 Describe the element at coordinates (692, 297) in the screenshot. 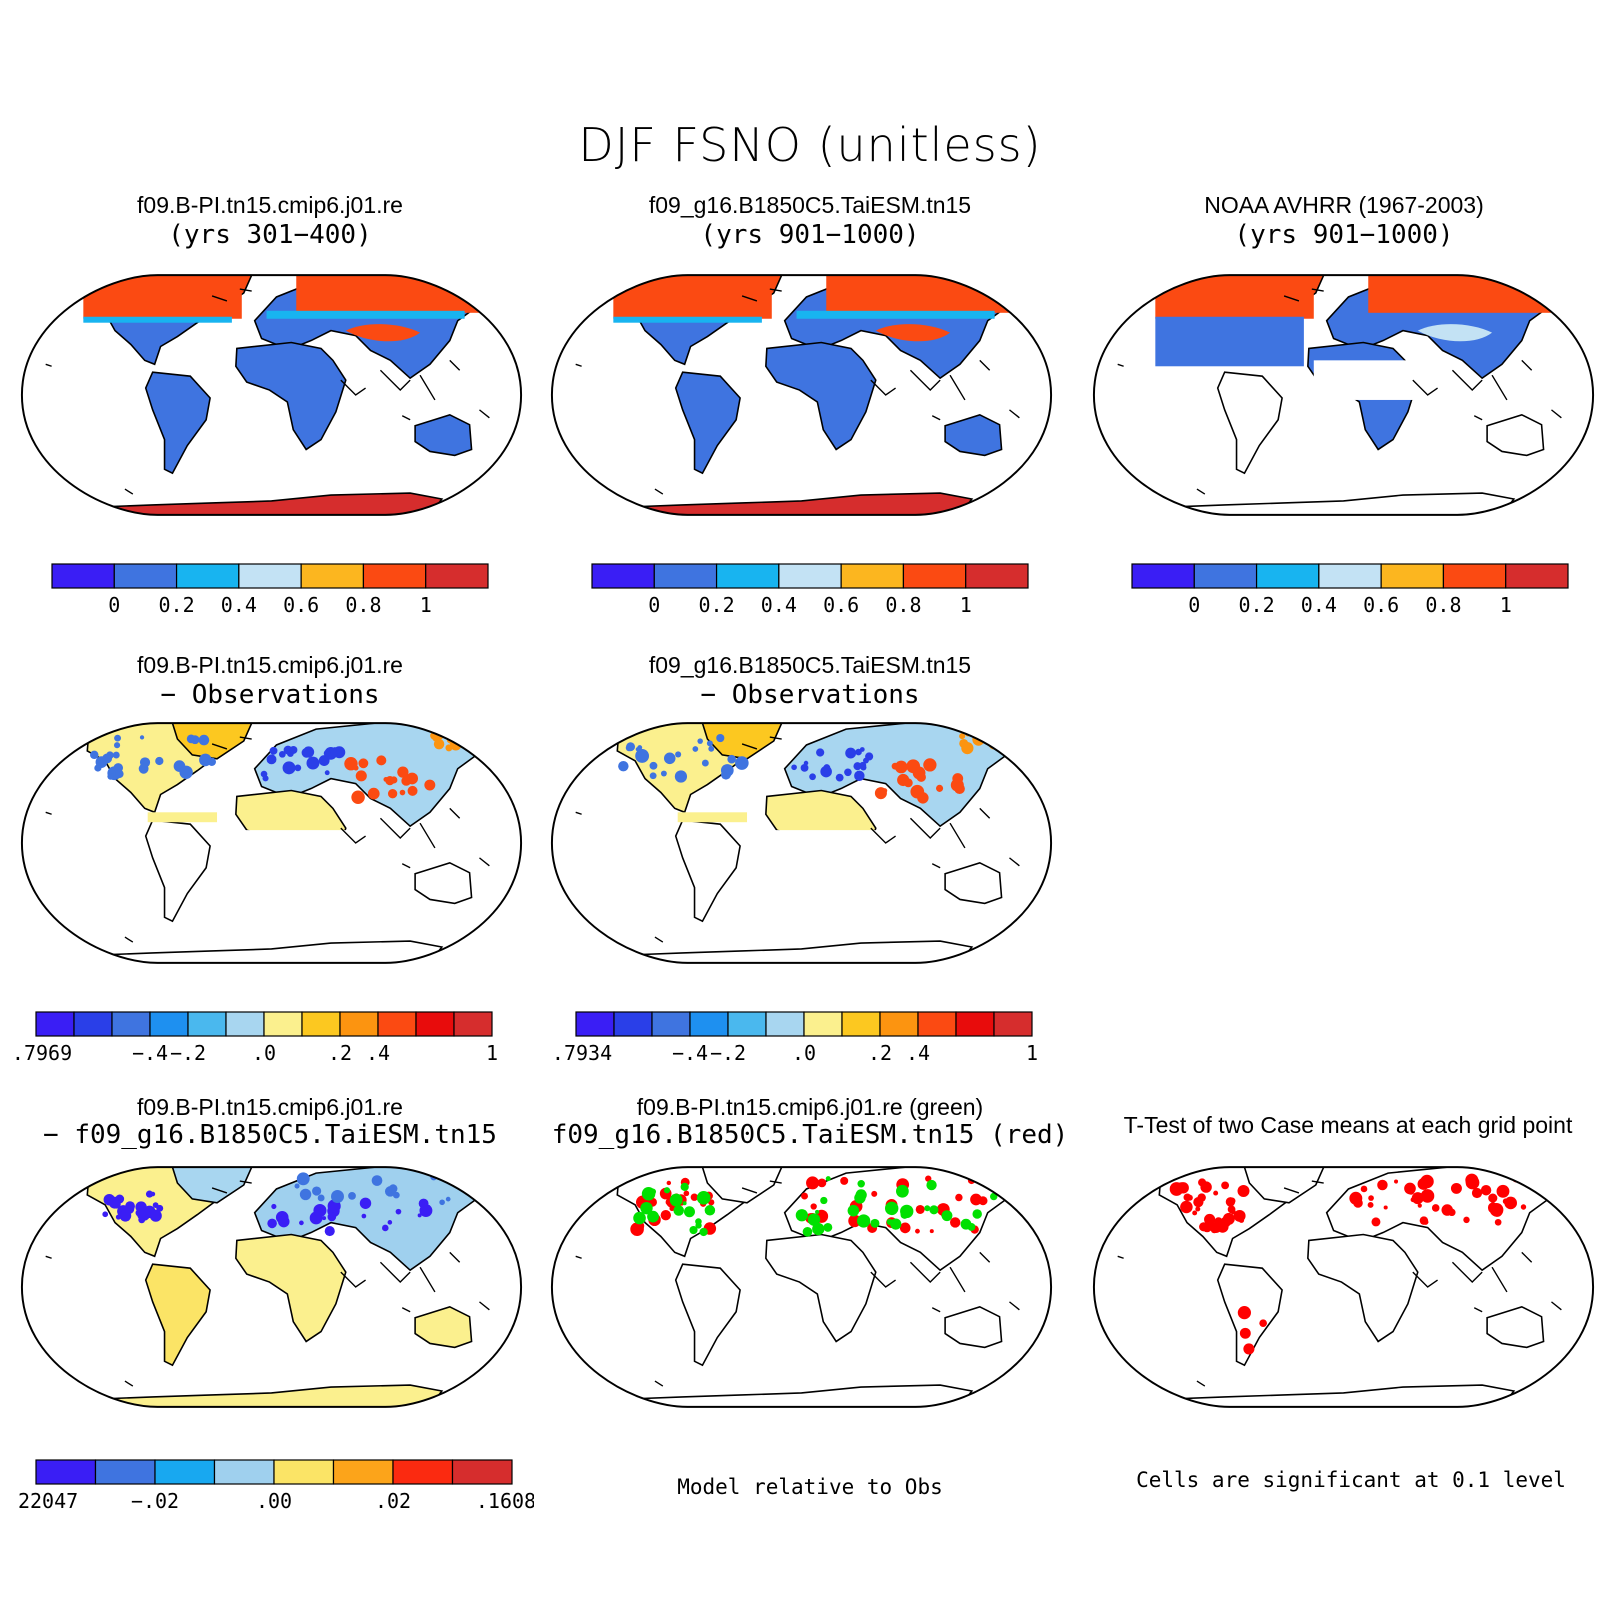

I see `snow-cover-na` at that location.